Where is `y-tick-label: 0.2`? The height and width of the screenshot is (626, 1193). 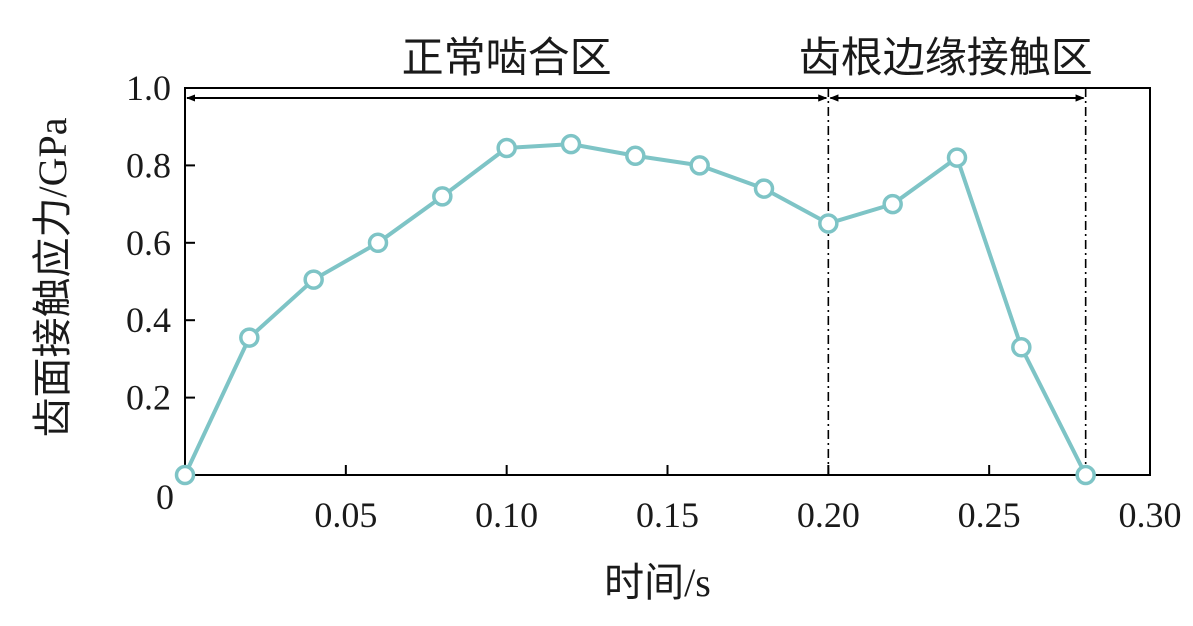 y-tick-label: 0.2 is located at coordinates (148, 398).